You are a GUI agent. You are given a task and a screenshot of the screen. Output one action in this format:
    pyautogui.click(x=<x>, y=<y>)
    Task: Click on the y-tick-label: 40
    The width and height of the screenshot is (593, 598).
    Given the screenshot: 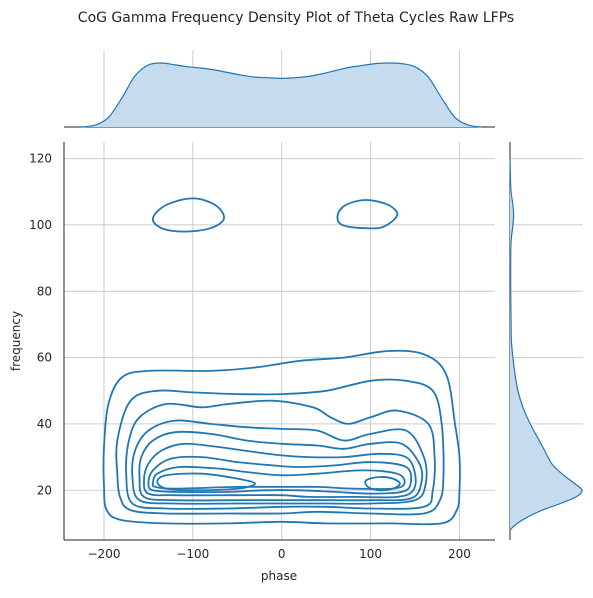 What is the action you would take?
    pyautogui.click(x=44, y=424)
    